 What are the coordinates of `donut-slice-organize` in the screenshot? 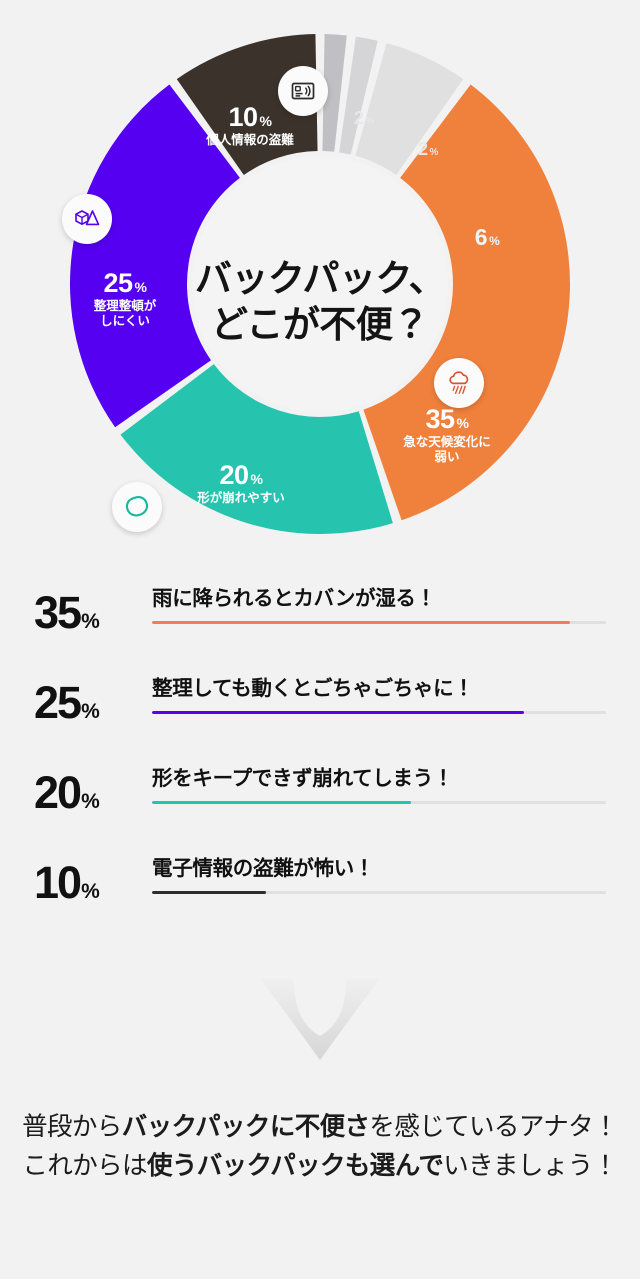 It's located at (154, 256).